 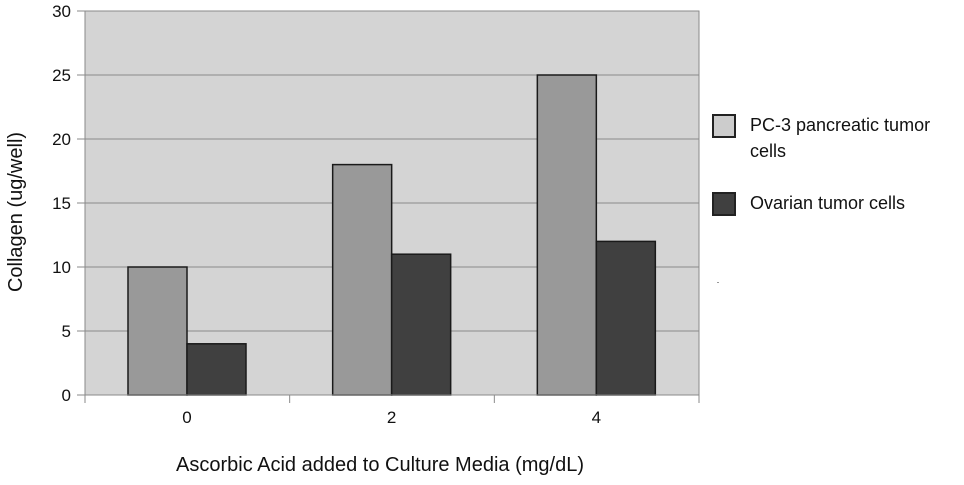 I want to click on x-tick-label: 0, so click(x=186, y=417).